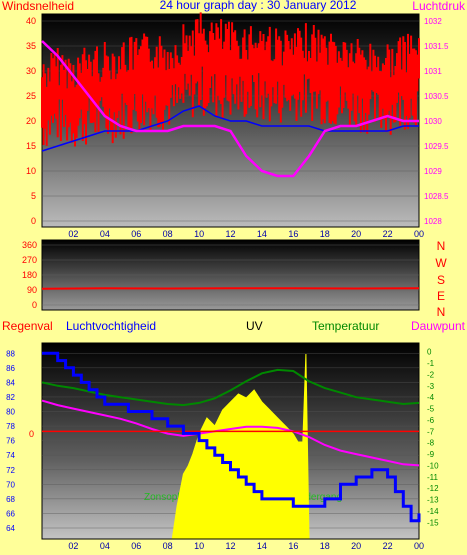 The height and width of the screenshot is (555, 467). Describe the element at coordinates (29, 275) in the screenshot. I see `panel2-tick-2: 180` at that location.